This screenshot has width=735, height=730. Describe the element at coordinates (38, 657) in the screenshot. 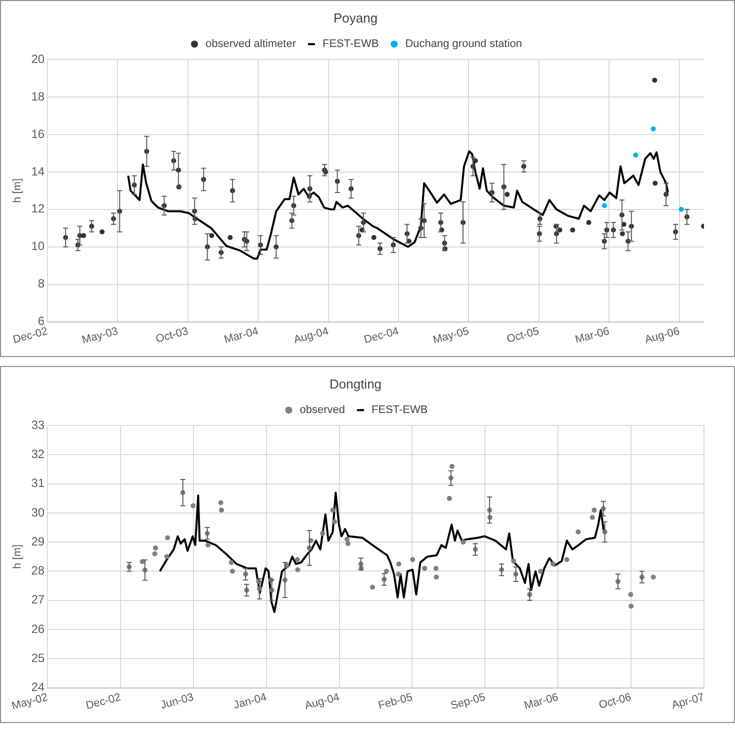

I see `y-tick-label: 25` at that location.